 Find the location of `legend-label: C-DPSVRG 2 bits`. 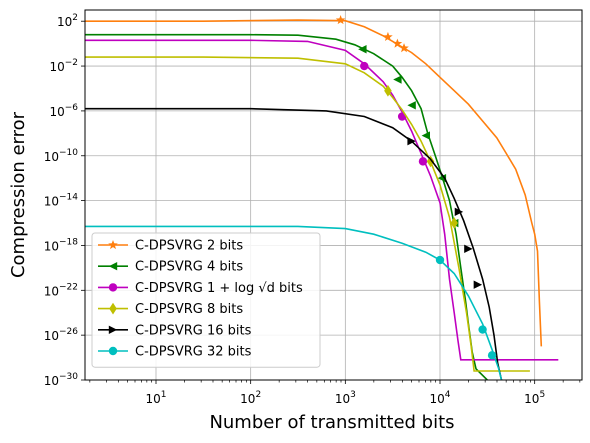

legend-label: C-DPSVRG 2 bits is located at coordinates (189, 246).